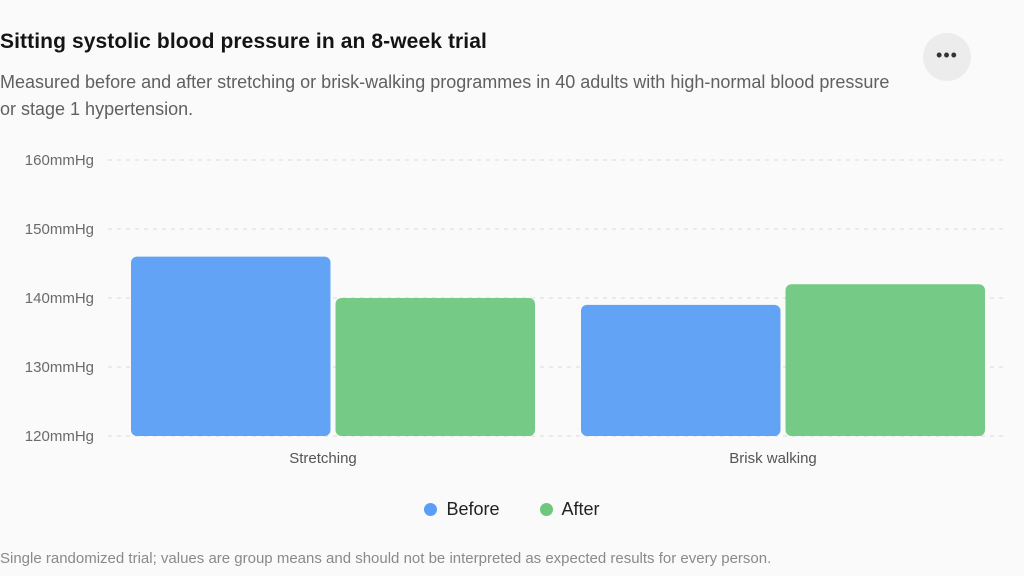 Image resolution: width=1024 pixels, height=576 pixels. What do you see at coordinates (323, 458) in the screenshot?
I see `x-tick-label: Stretching` at bounding box center [323, 458].